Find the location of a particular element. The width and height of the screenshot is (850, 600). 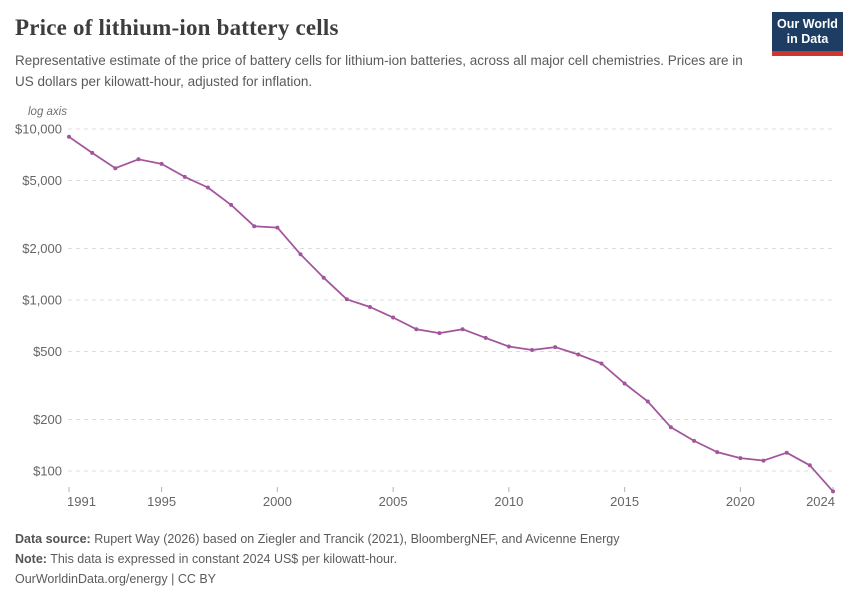

owid-logo: Our World in Data is located at coordinates (807, 34).